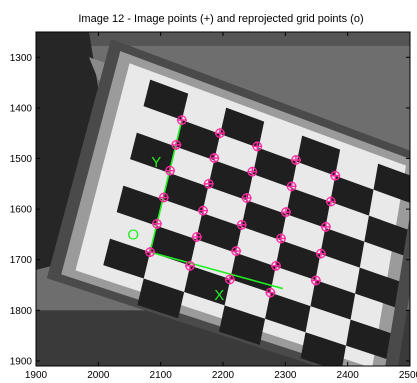 This screenshot has height=383, width=417. Describe the element at coordinates (21, 108) in the screenshot. I see `y-tick-label: 1400` at that location.